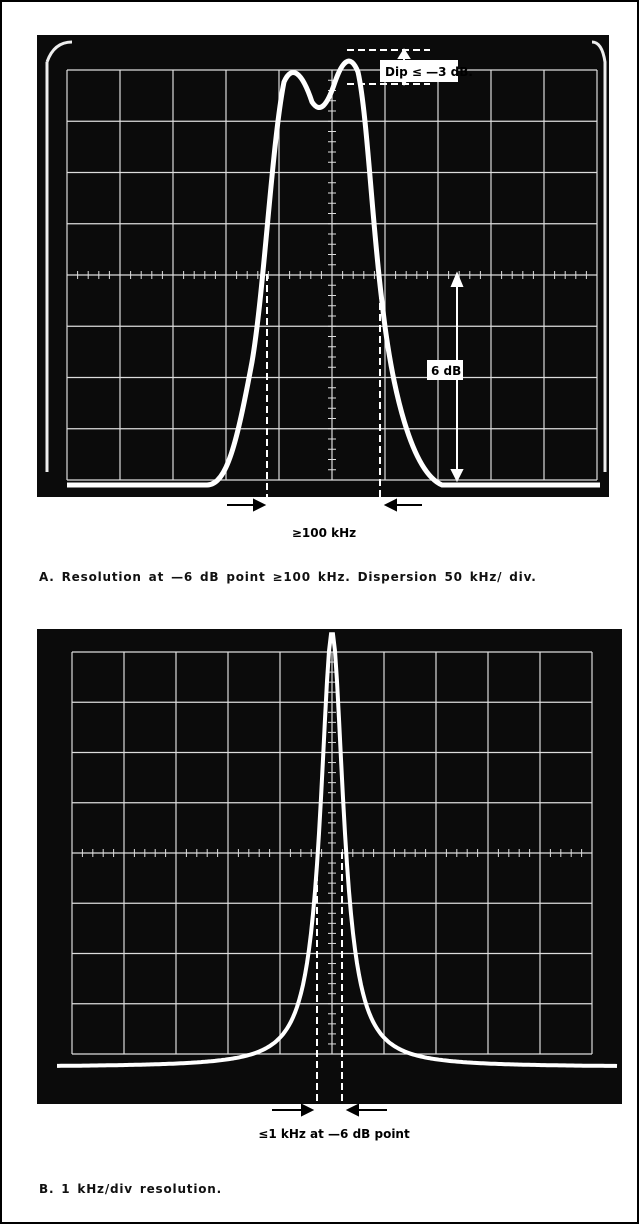  What do you see at coordinates (324, 505) in the screenshot?
I see `width-arrows-a` at bounding box center [324, 505].